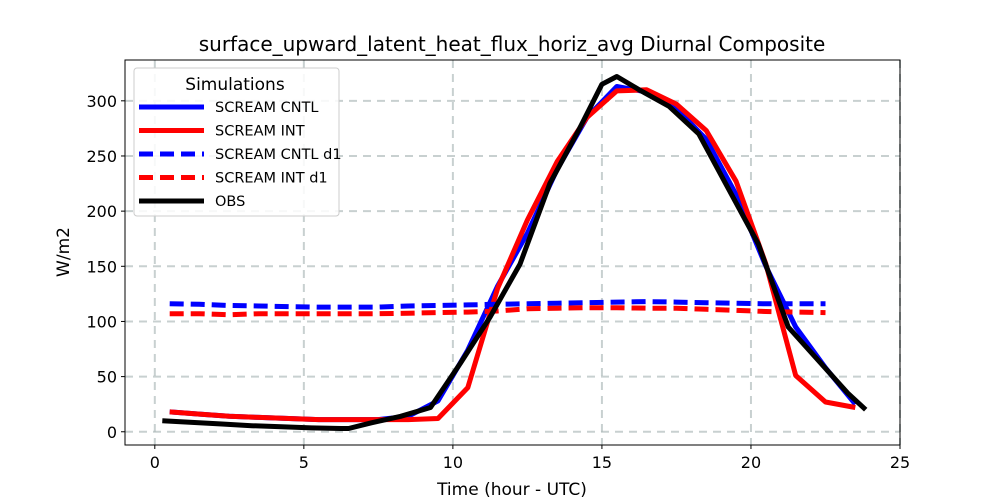  Describe the element at coordinates (101, 266) in the screenshot. I see `y-tick-label: 150` at that location.